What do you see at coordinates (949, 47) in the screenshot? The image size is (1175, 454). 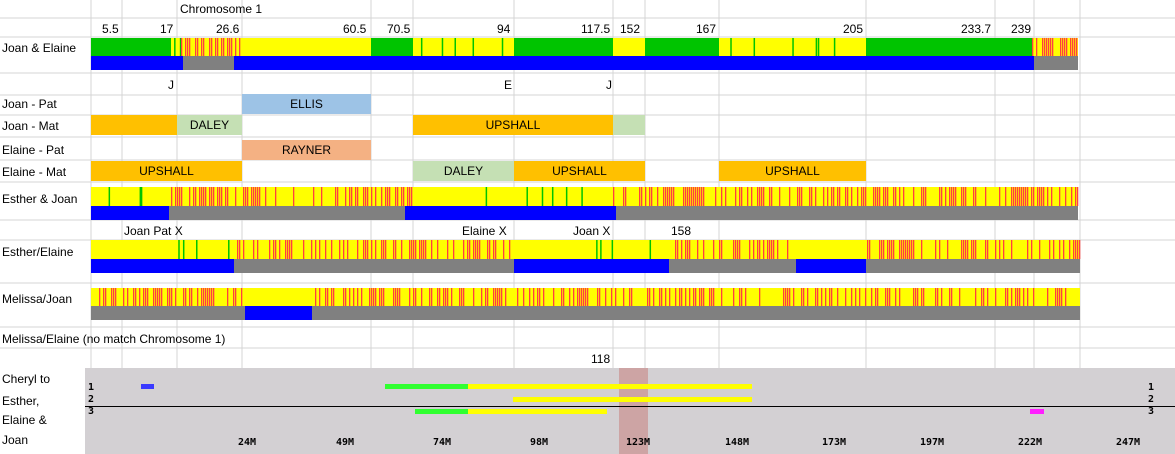 I see `je-full-match` at bounding box center [949, 47].